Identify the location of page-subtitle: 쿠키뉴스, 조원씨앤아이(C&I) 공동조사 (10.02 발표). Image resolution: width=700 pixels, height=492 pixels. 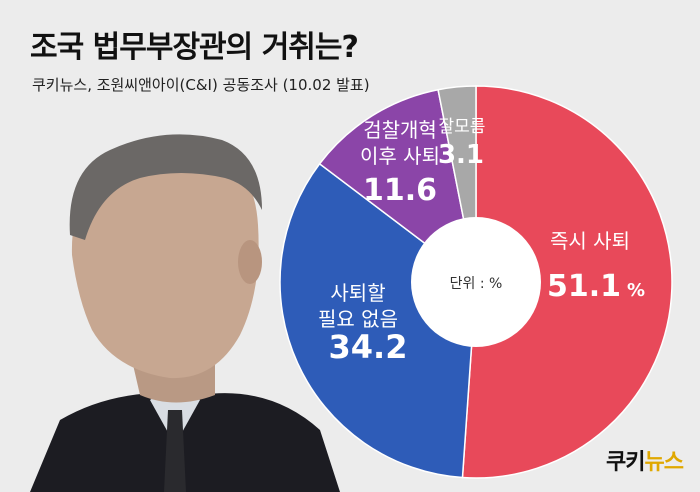
(201, 85).